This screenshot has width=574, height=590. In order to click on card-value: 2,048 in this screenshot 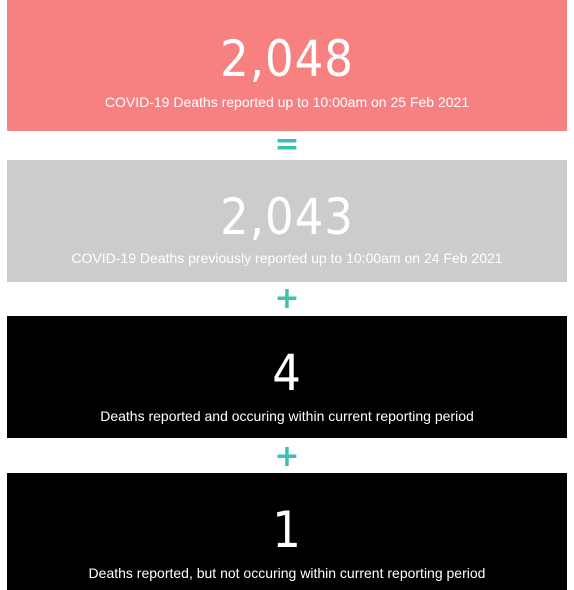, I will do `click(287, 59)`.